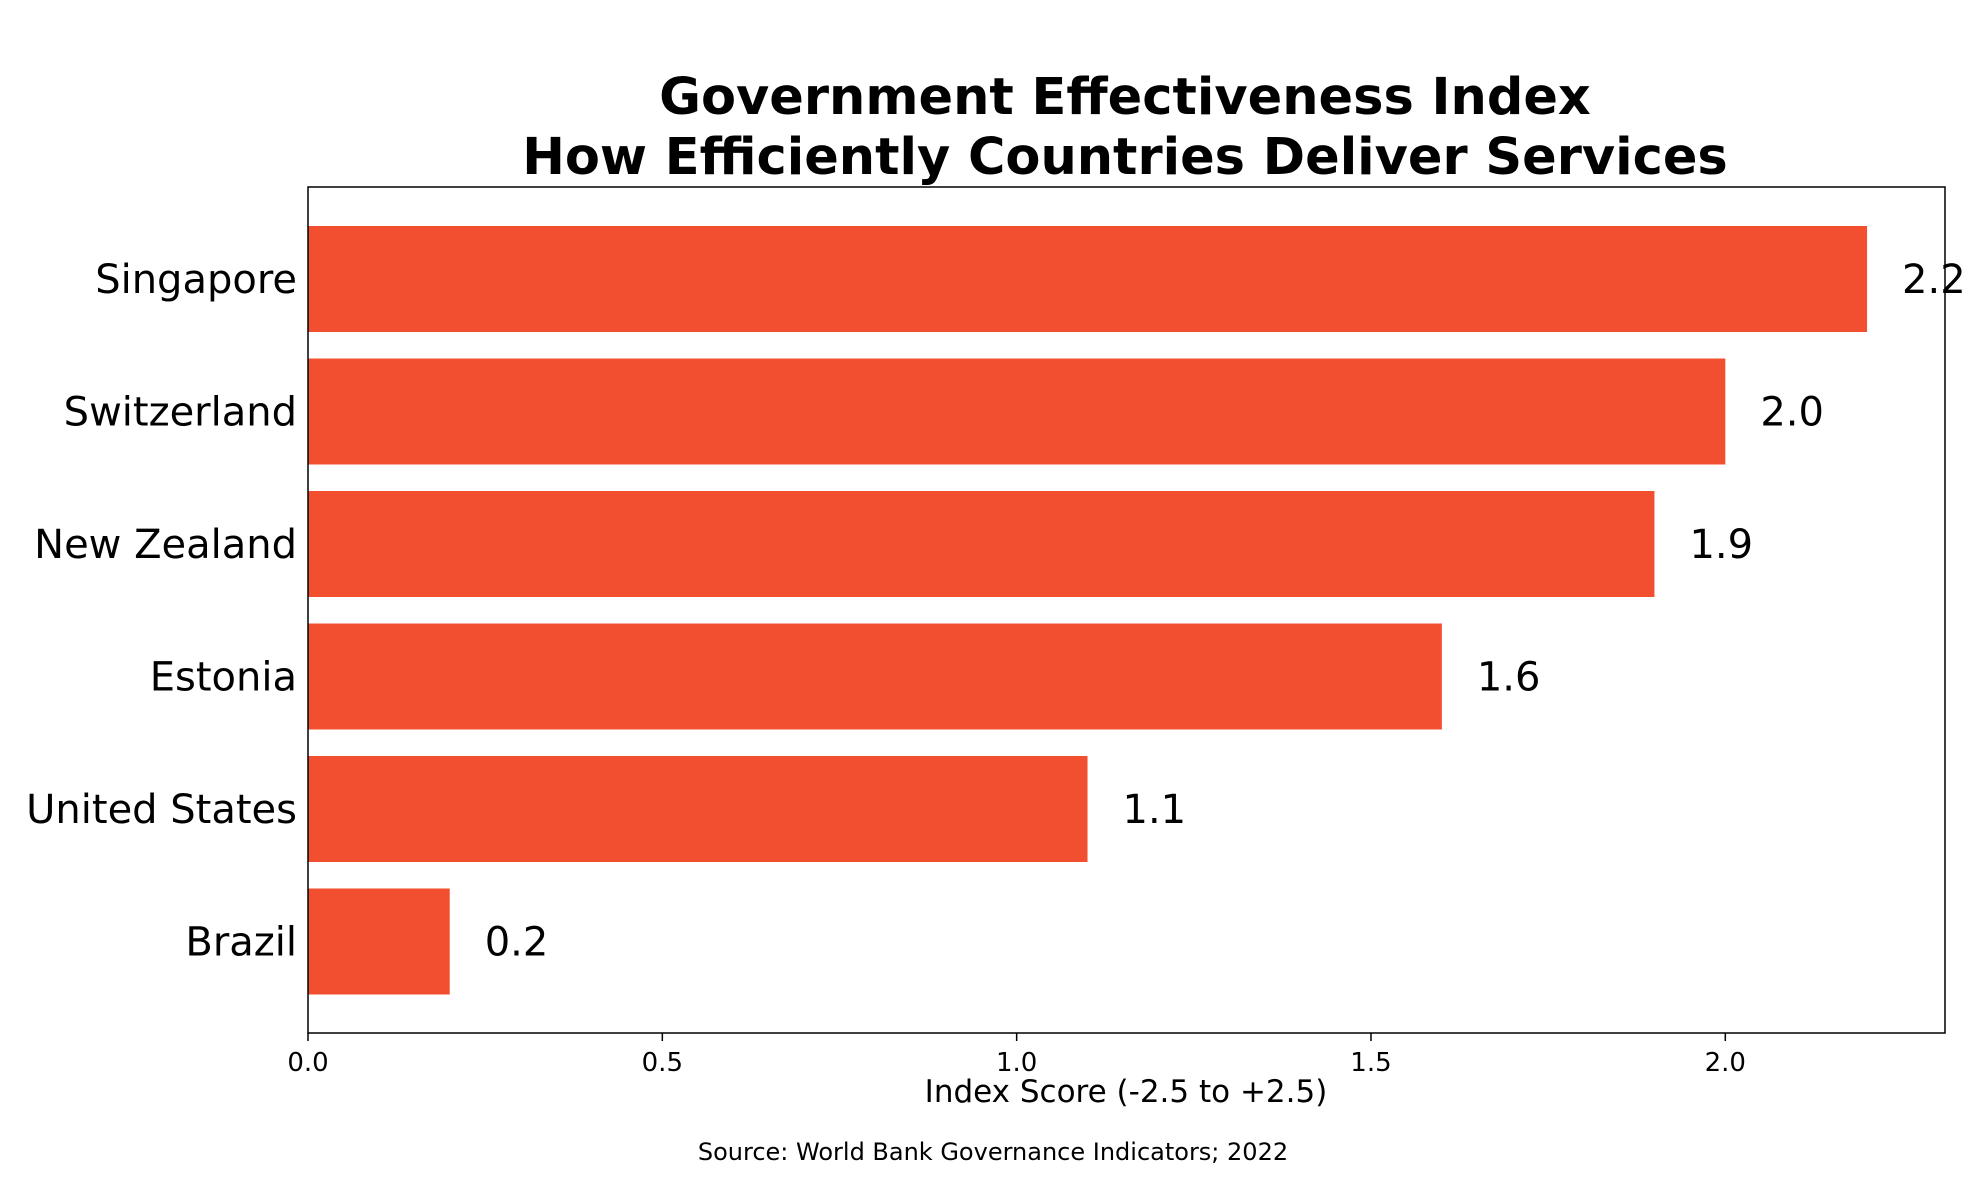 The height and width of the screenshot is (1180, 1979). What do you see at coordinates (241, 943) in the screenshot?
I see `category-label-brazil: Brazil` at bounding box center [241, 943].